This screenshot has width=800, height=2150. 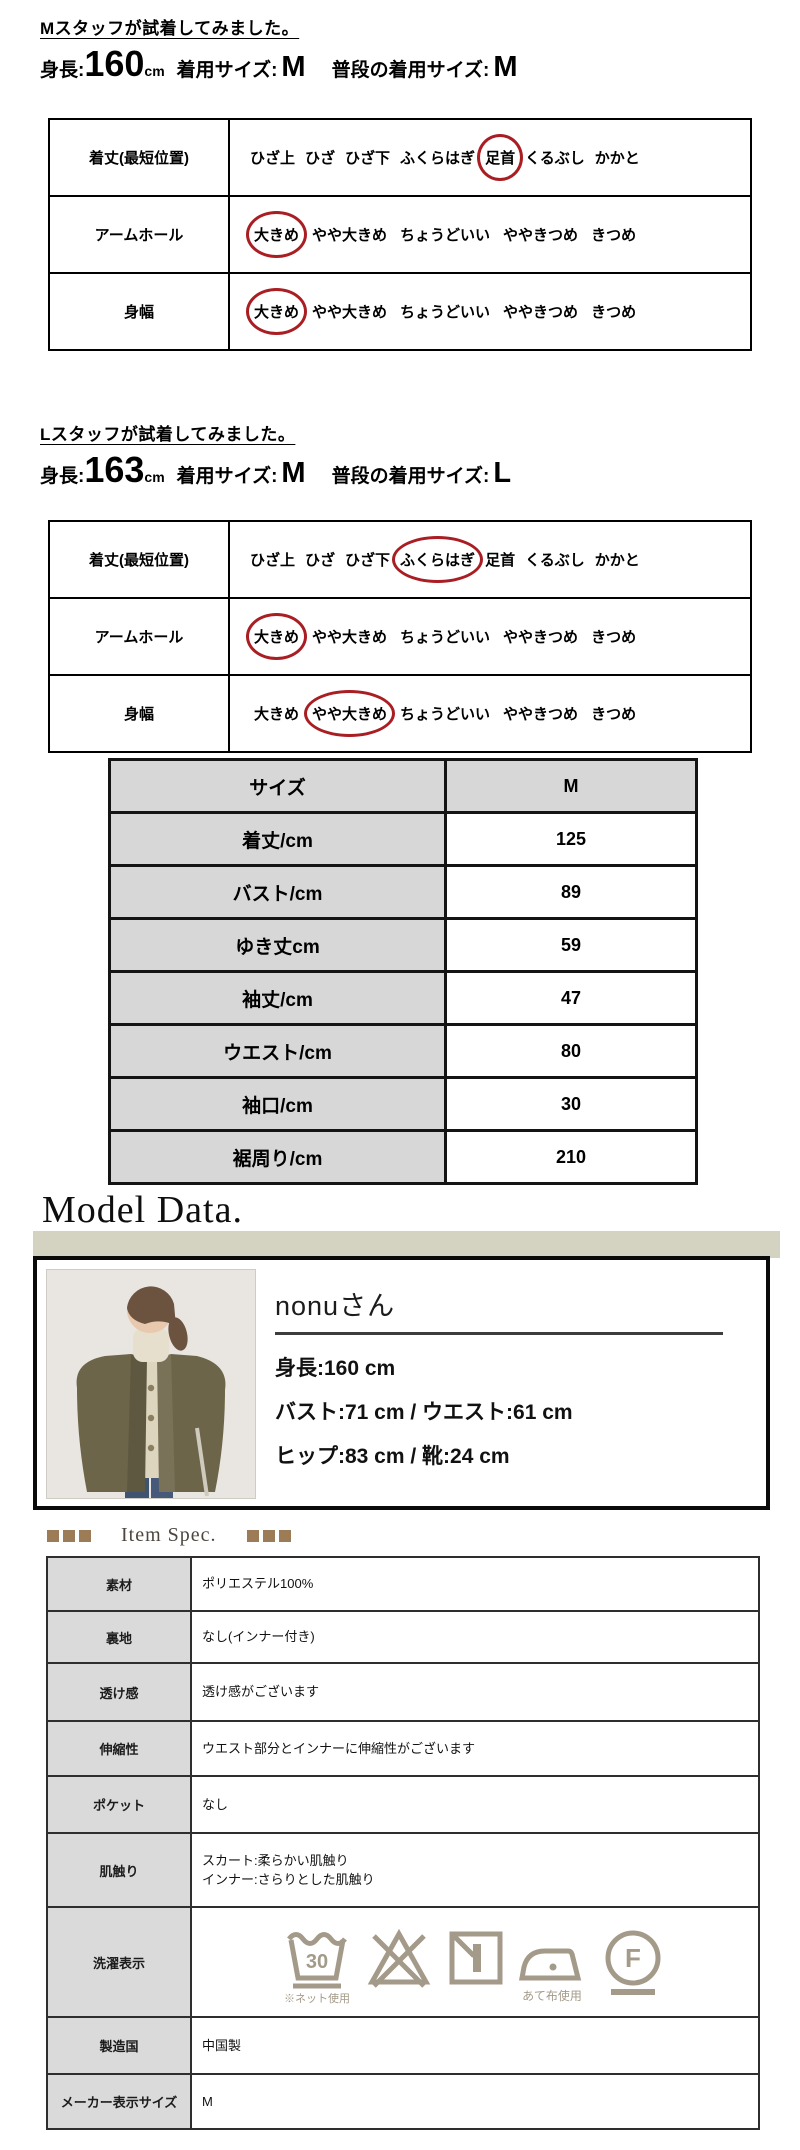 I want to click on fit-option: かかと, so click(x=617, y=560).